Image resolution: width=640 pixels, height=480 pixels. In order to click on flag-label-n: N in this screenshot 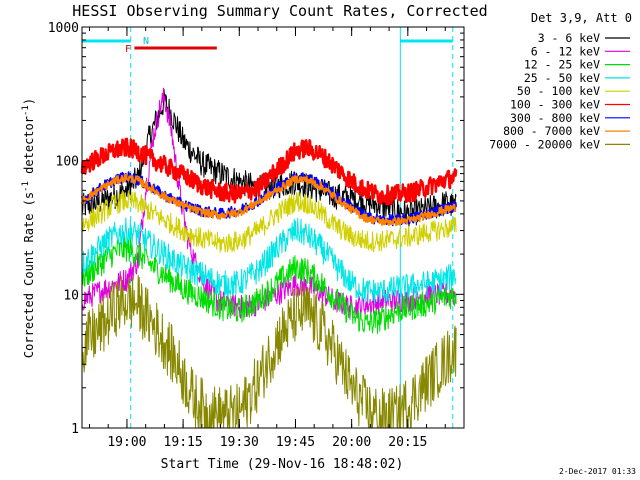, I will do `click(146, 41)`.